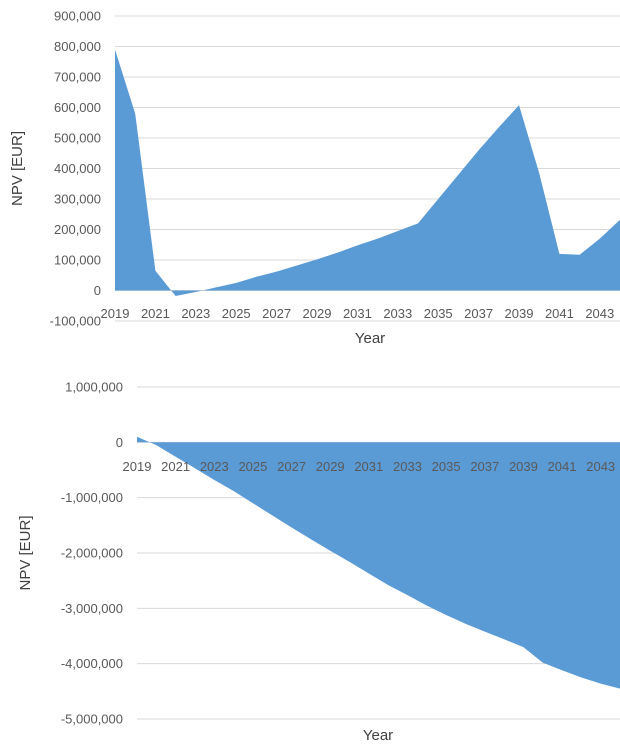 Image resolution: width=620 pixels, height=745 pixels. Describe the element at coordinates (77, 260) in the screenshot. I see `y-tick-label: 100,000` at that location.